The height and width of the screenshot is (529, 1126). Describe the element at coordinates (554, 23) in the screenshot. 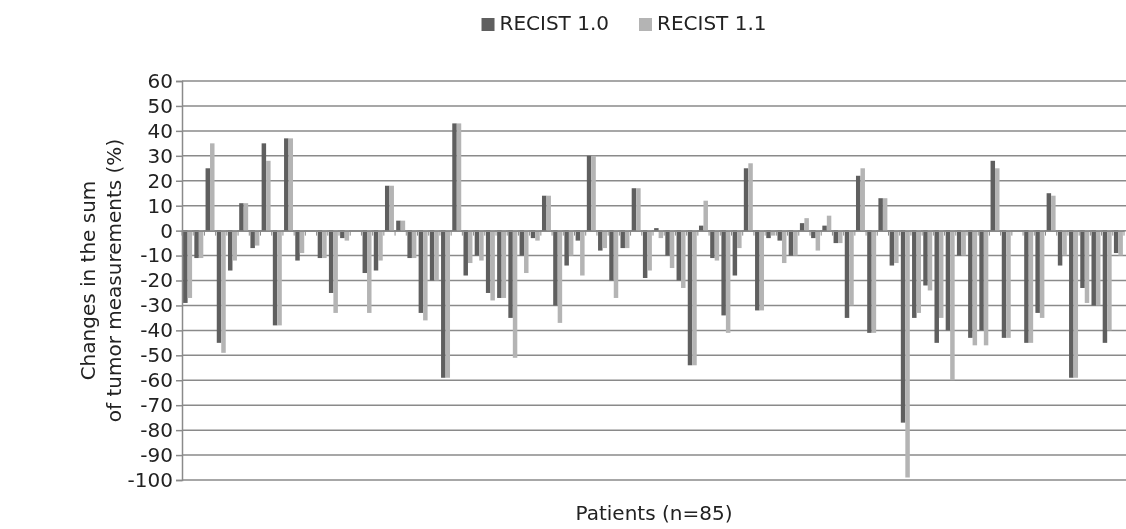

I see `legend-label: RECIST 1.0` at that location.